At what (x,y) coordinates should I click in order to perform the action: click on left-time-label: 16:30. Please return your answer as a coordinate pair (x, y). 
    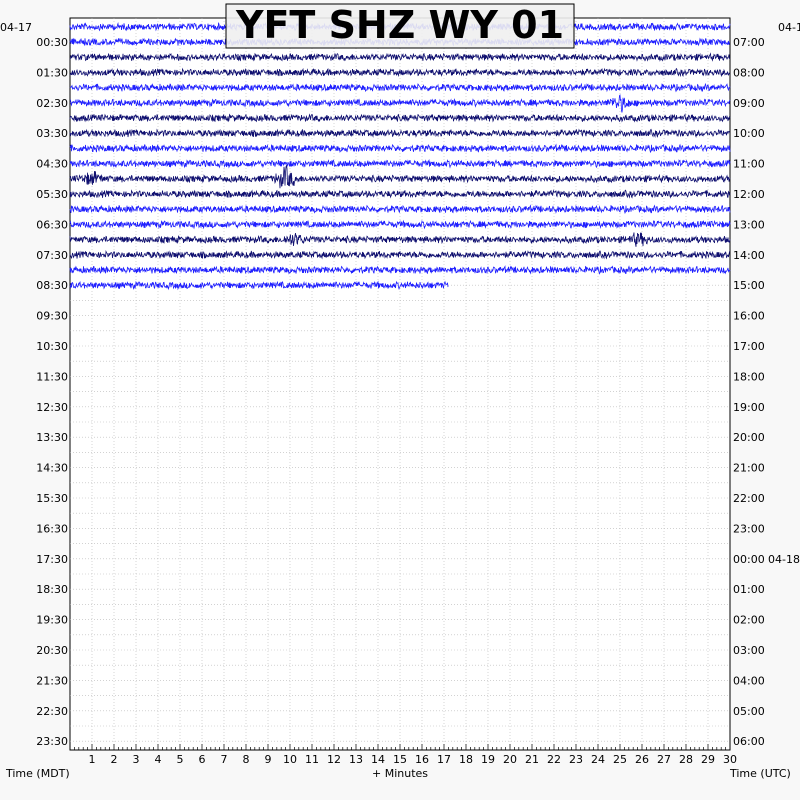
    Looking at the image, I should click on (52, 528).